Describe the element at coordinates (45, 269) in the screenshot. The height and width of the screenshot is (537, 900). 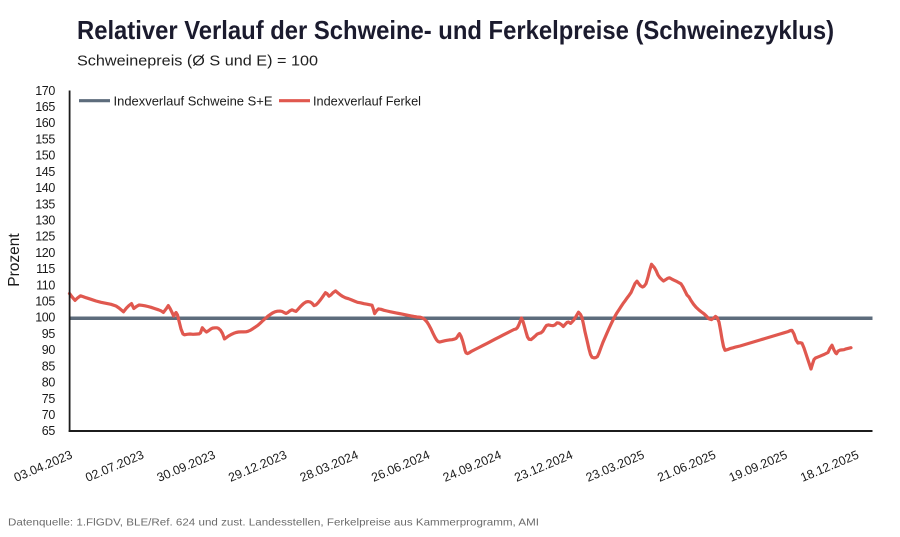
I see `svg-text: 115` at that location.